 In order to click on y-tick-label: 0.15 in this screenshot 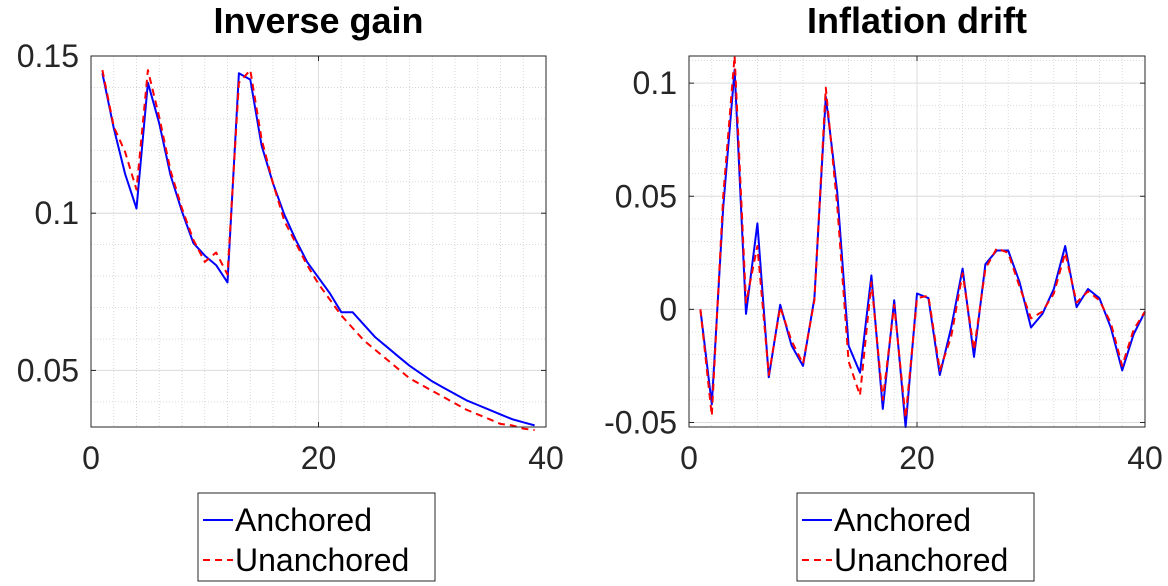, I will do `click(48, 56)`.